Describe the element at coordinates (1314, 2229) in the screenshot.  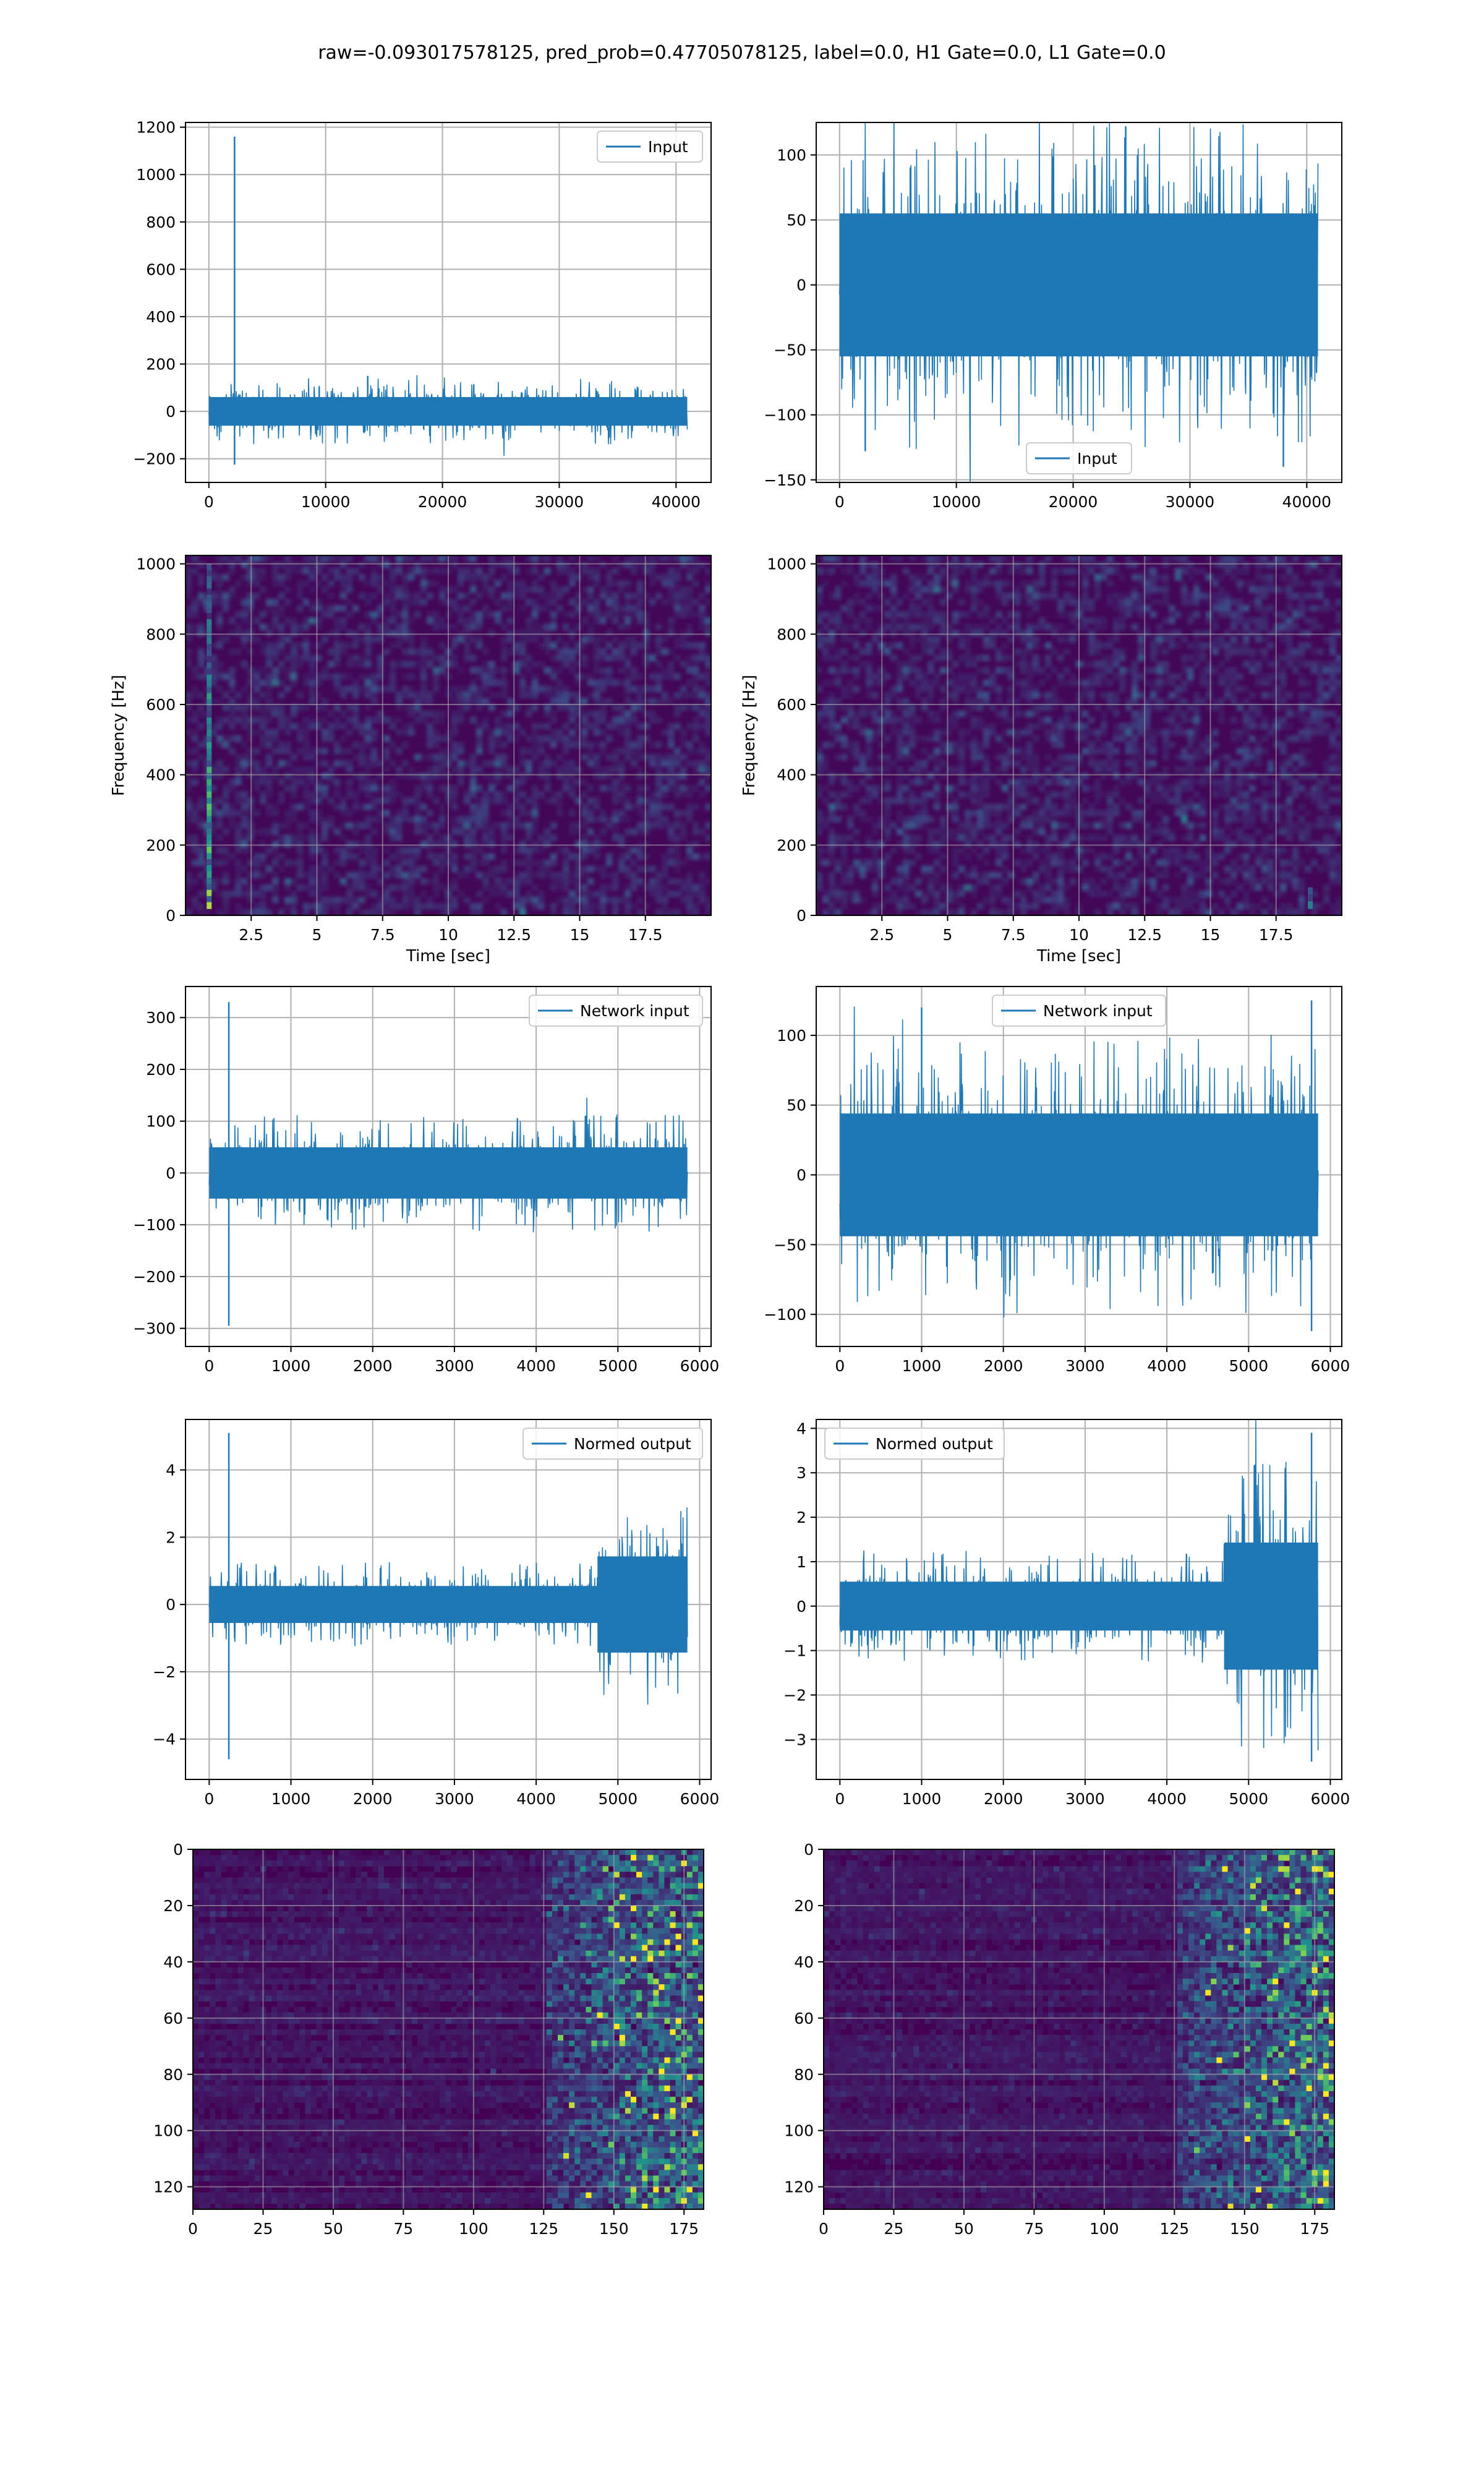
I see `feature-map-l1-xtick-label-7: 175` at that location.